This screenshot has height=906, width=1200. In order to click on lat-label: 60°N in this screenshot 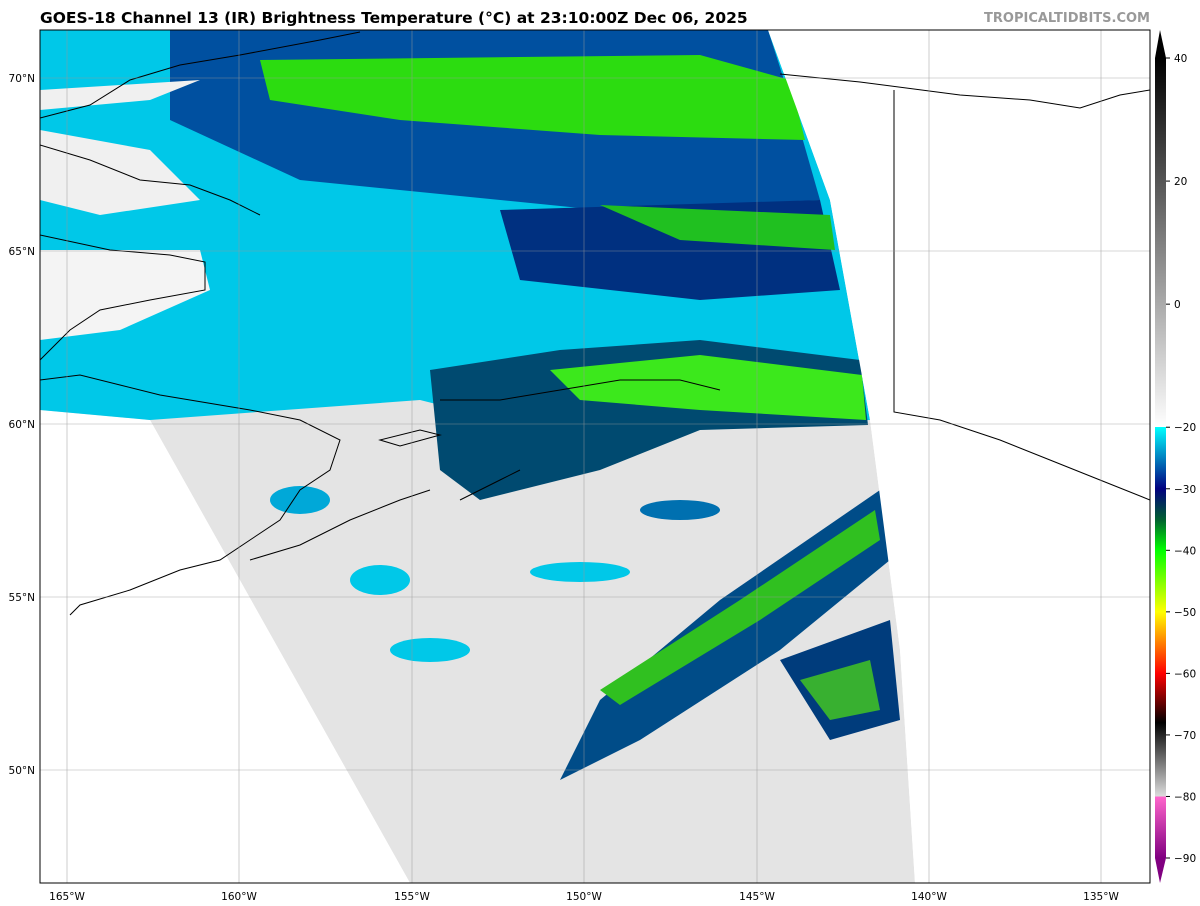, I will do `click(22, 425)`.